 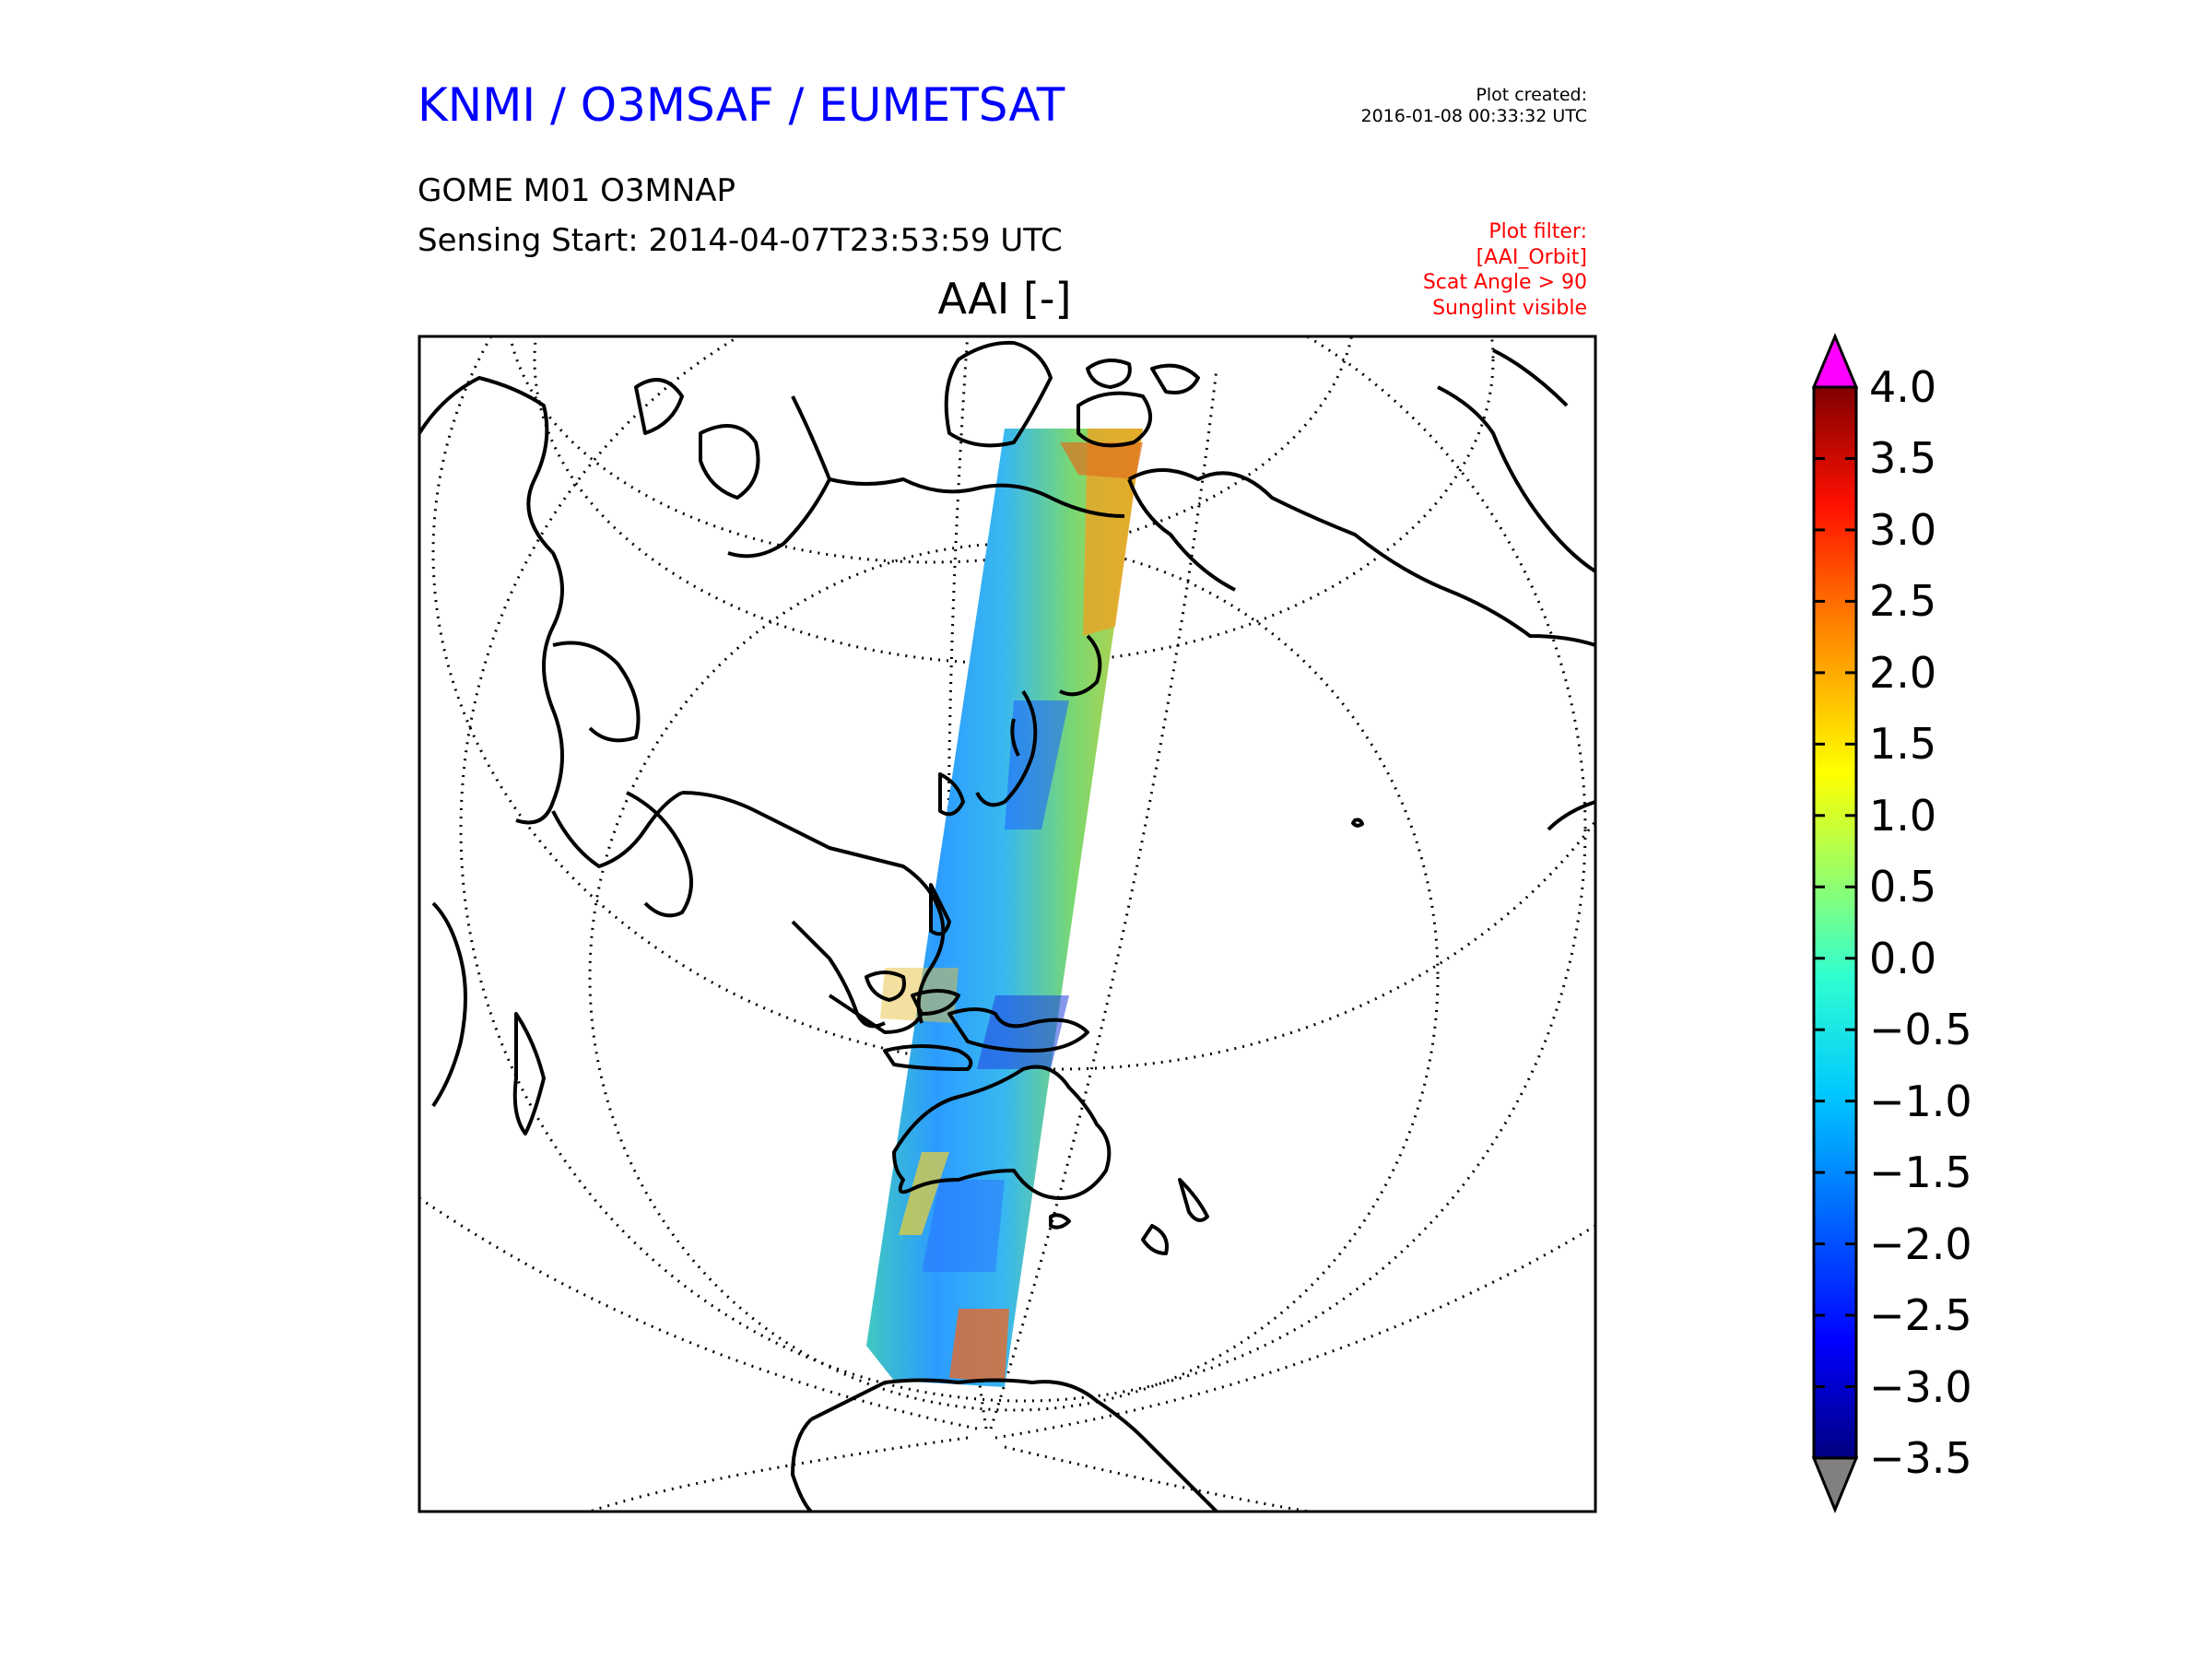 What do you see at coordinates (1920, 1386) in the screenshot?
I see `colorbar-tick-label: −3.0` at bounding box center [1920, 1386].